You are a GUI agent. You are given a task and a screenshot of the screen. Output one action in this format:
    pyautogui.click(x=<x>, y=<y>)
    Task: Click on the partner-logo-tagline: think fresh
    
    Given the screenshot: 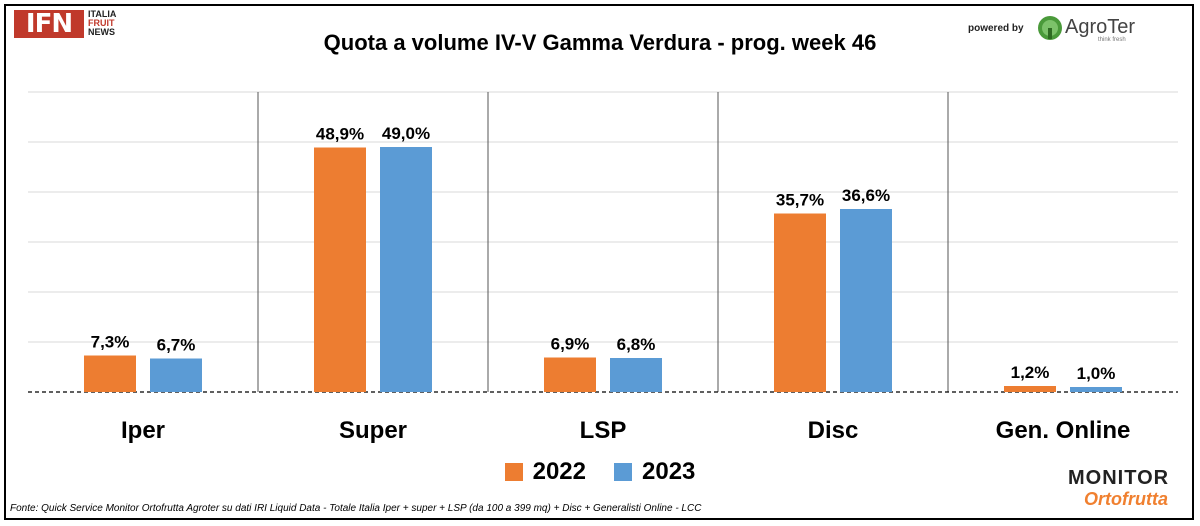 What is the action you would take?
    pyautogui.click(x=1112, y=40)
    